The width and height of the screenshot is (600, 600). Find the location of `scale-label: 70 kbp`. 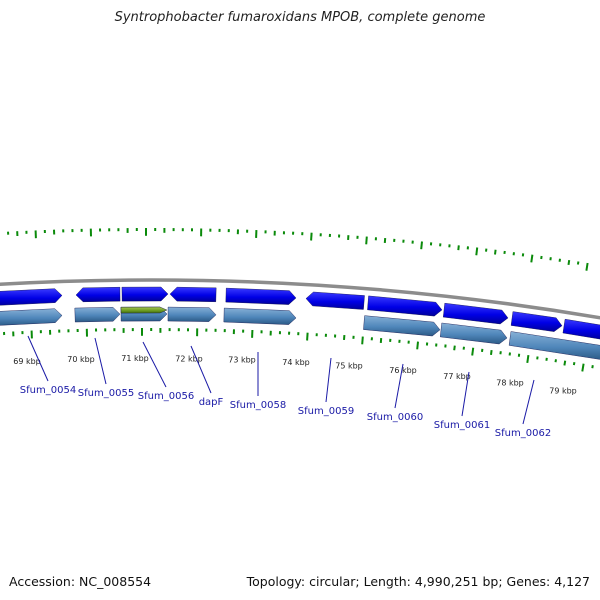

scale-label: 70 kbp is located at coordinates (81, 359).